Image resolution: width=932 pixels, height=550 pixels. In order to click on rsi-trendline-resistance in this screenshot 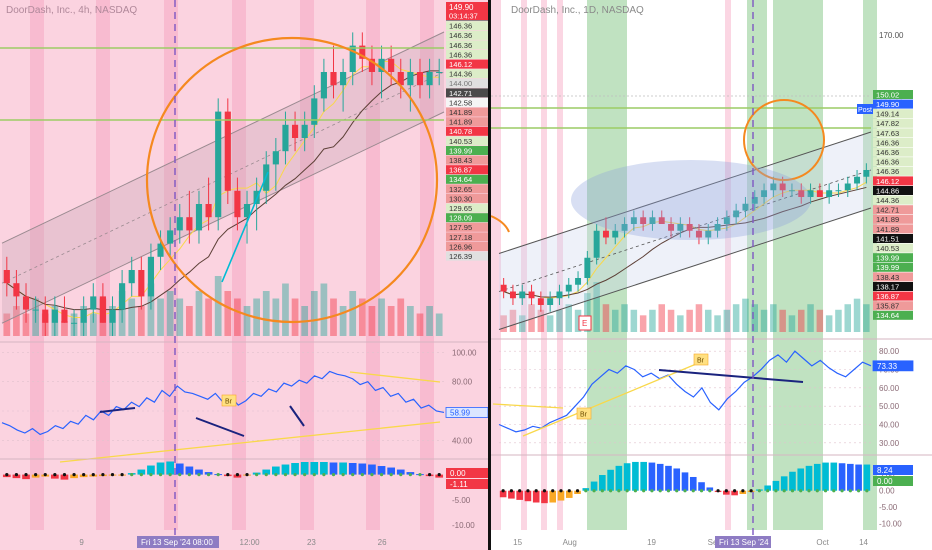, I will do `click(395, 377)`.